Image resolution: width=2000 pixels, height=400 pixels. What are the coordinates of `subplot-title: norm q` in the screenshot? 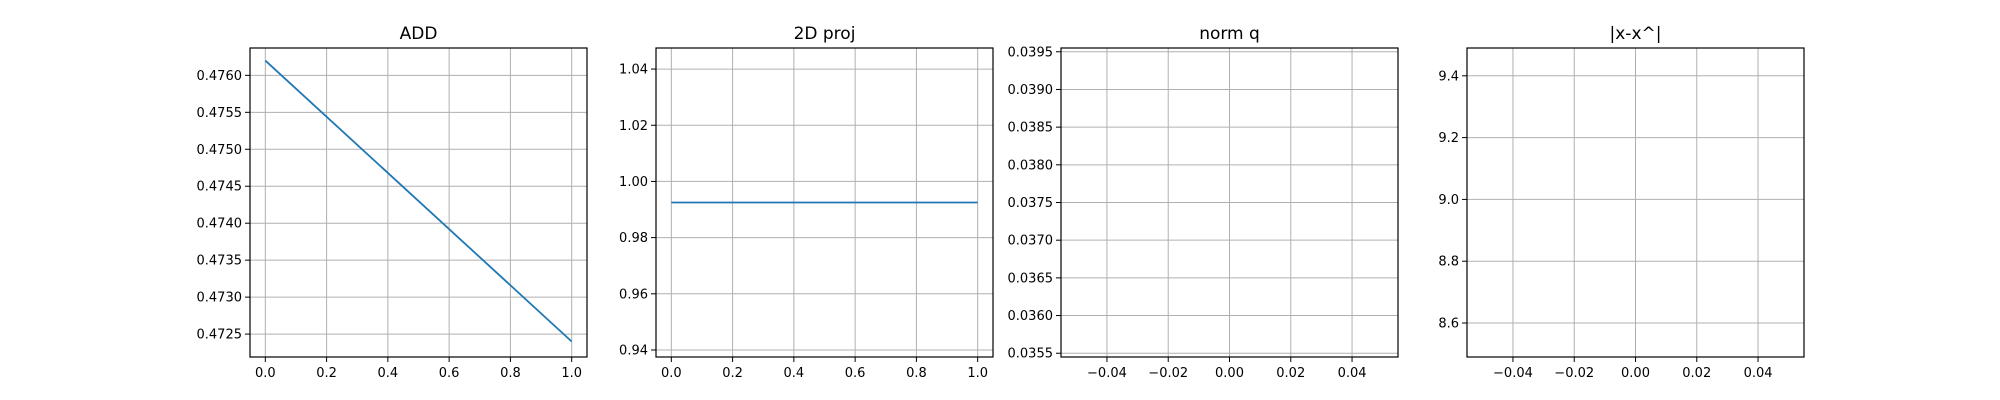 It's located at (1229, 34).